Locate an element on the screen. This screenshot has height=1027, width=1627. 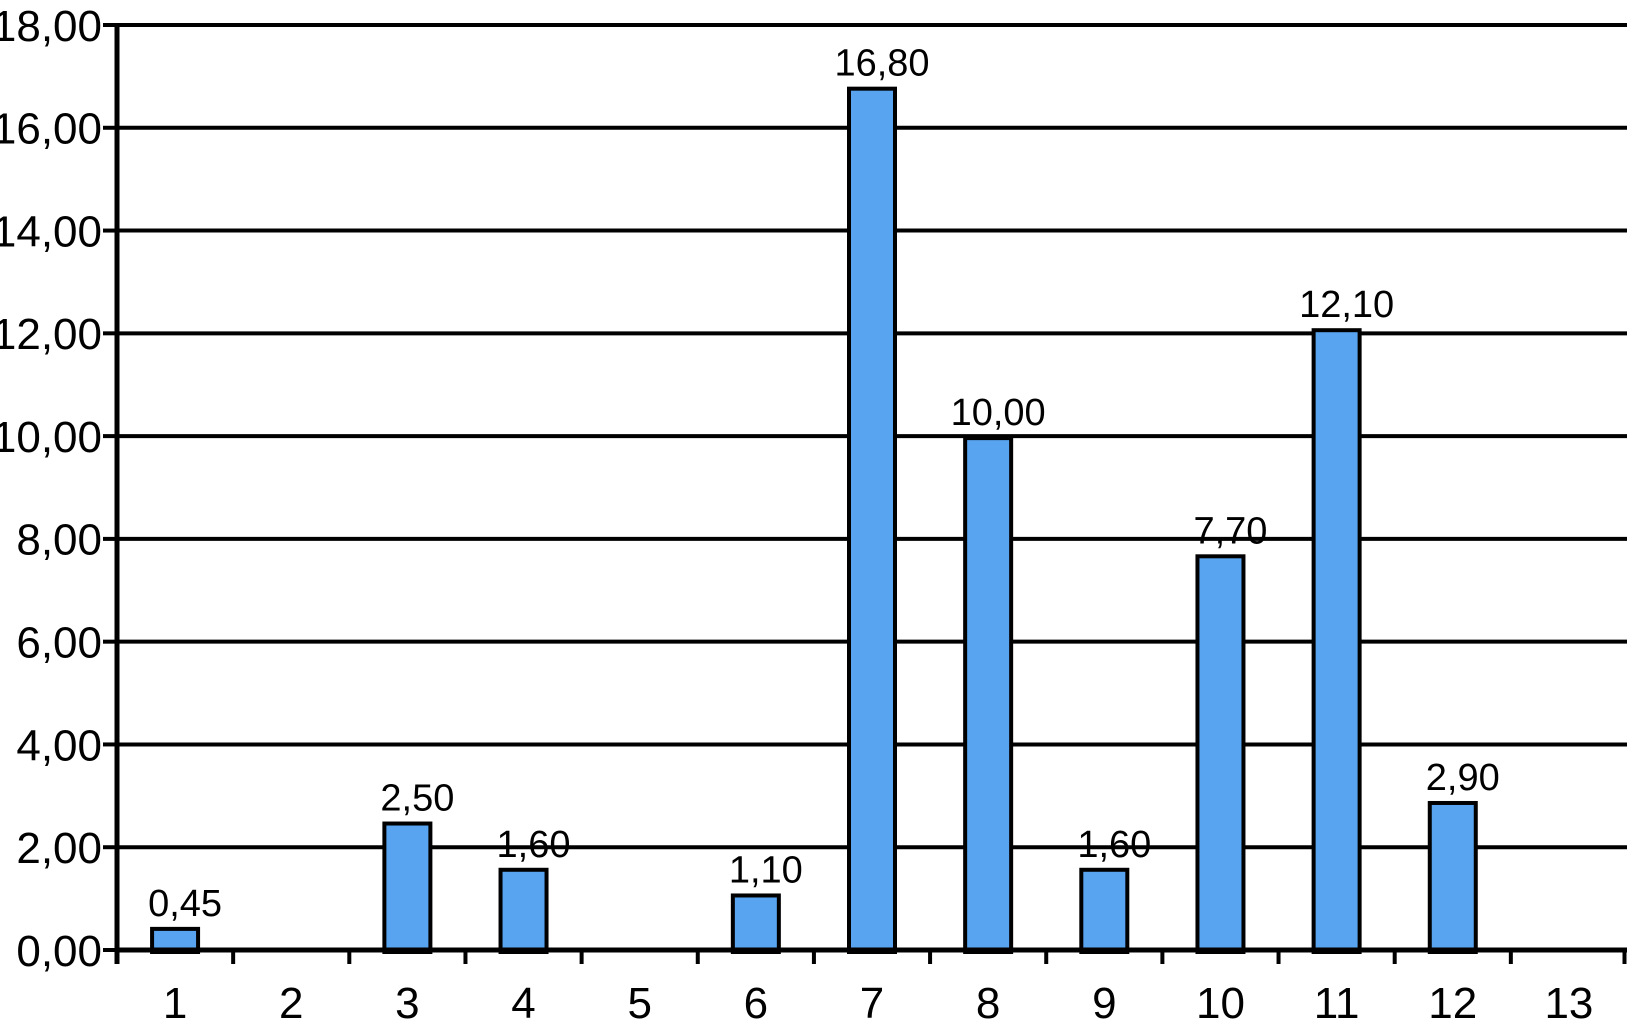
y-axis-label: 14,00 is located at coordinates (51, 231).